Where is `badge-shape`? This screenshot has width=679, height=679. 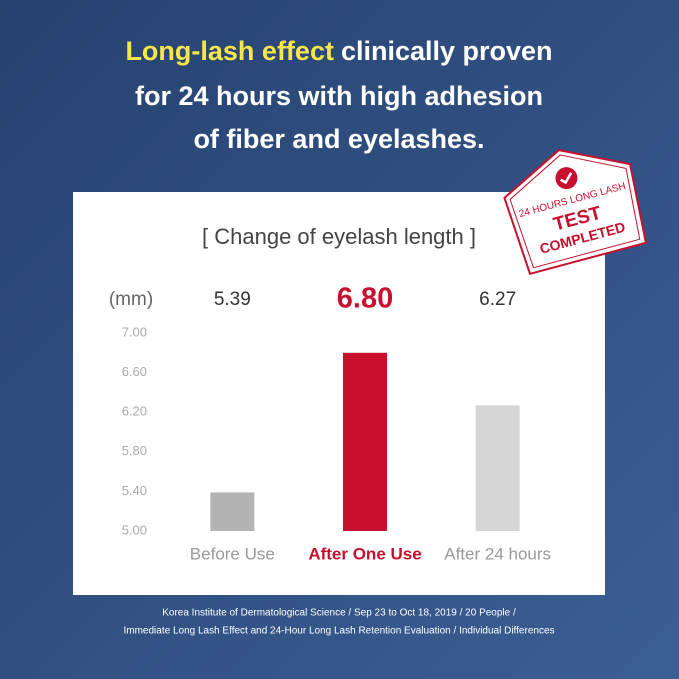 badge-shape is located at coordinates (575, 212).